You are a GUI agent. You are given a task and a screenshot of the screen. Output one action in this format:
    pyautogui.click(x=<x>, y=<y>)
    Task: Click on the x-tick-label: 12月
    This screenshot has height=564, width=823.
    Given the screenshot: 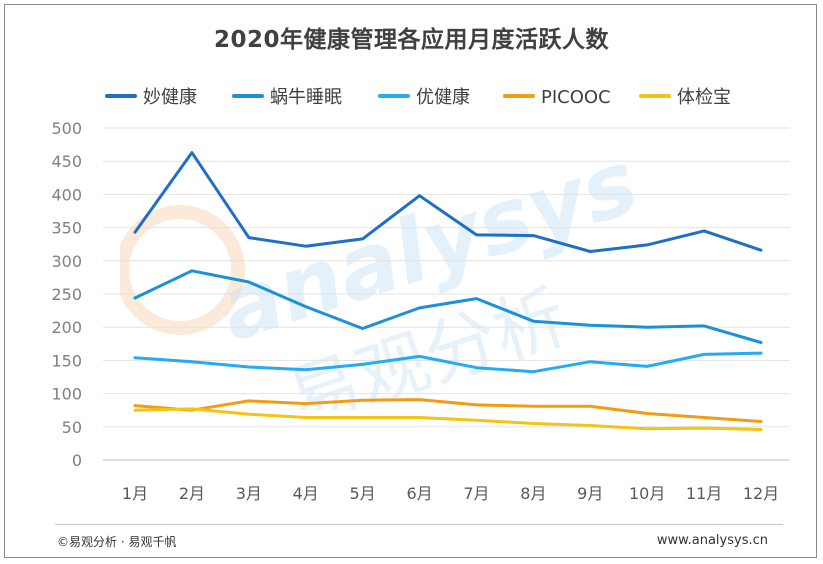 What is the action you would take?
    pyautogui.click(x=761, y=493)
    